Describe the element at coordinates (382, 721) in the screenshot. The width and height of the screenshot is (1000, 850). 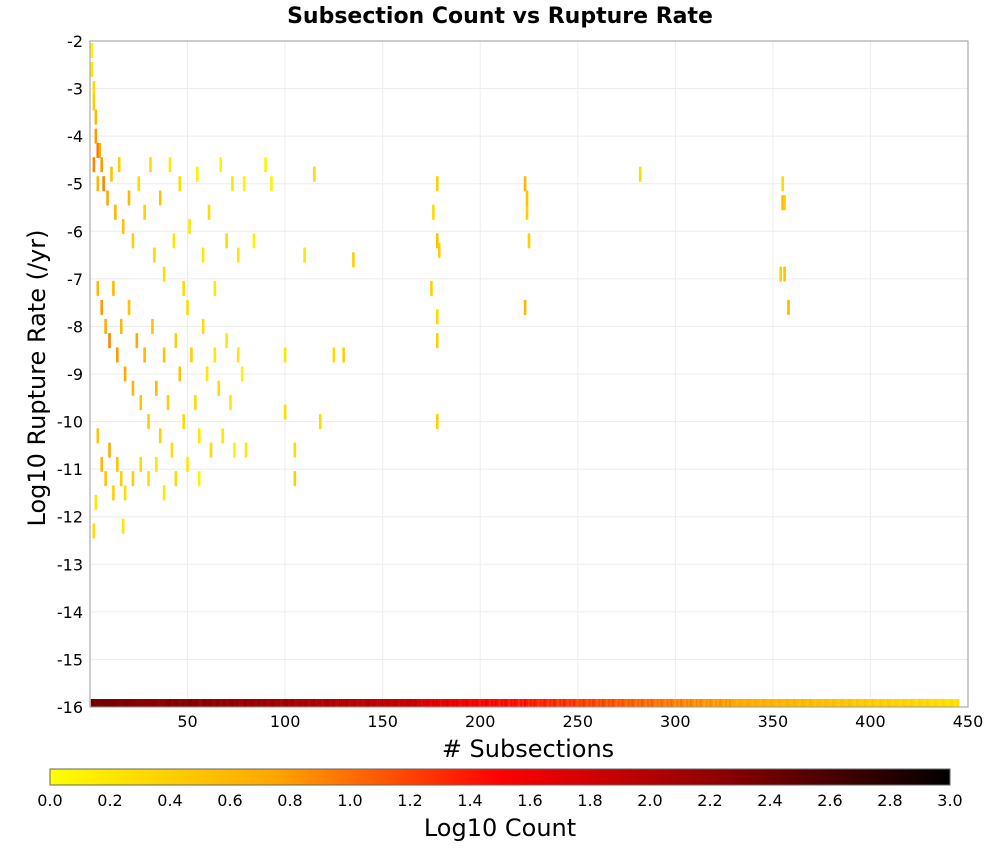
I see `x-tick-label: 150` at that location.